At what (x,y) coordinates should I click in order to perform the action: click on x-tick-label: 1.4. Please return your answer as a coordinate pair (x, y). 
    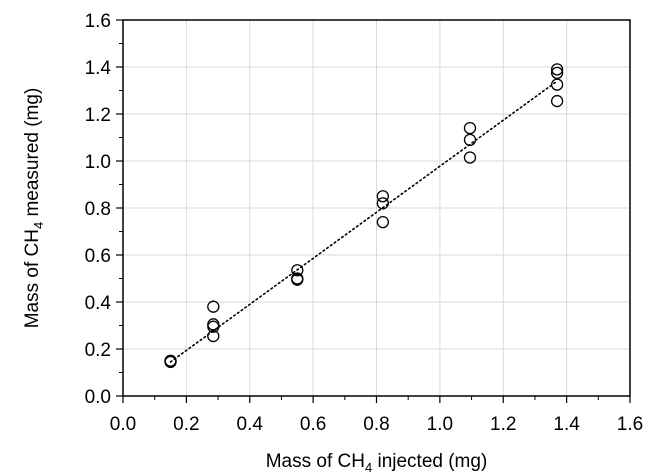
    Looking at the image, I should click on (566, 424).